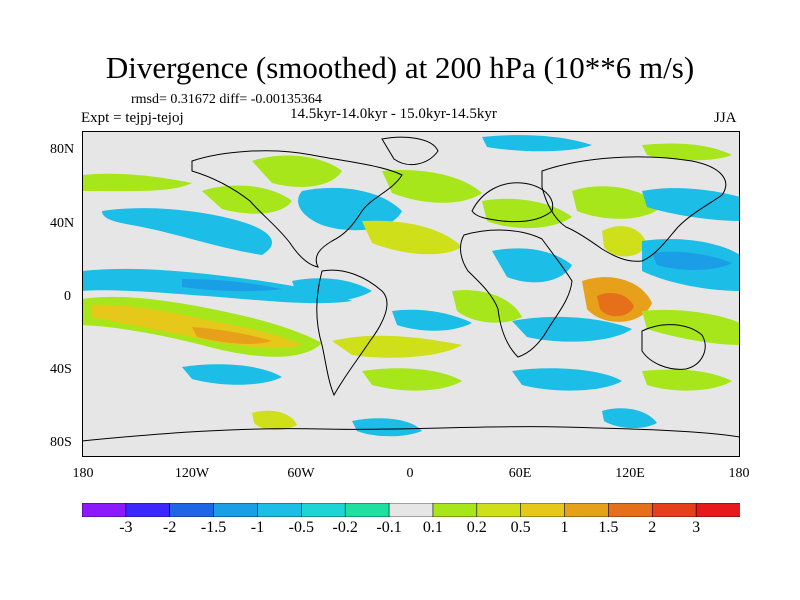 The width and height of the screenshot is (800, 600). Describe the element at coordinates (61, 442) in the screenshot. I see `y-tick-80s: 80S` at that location.